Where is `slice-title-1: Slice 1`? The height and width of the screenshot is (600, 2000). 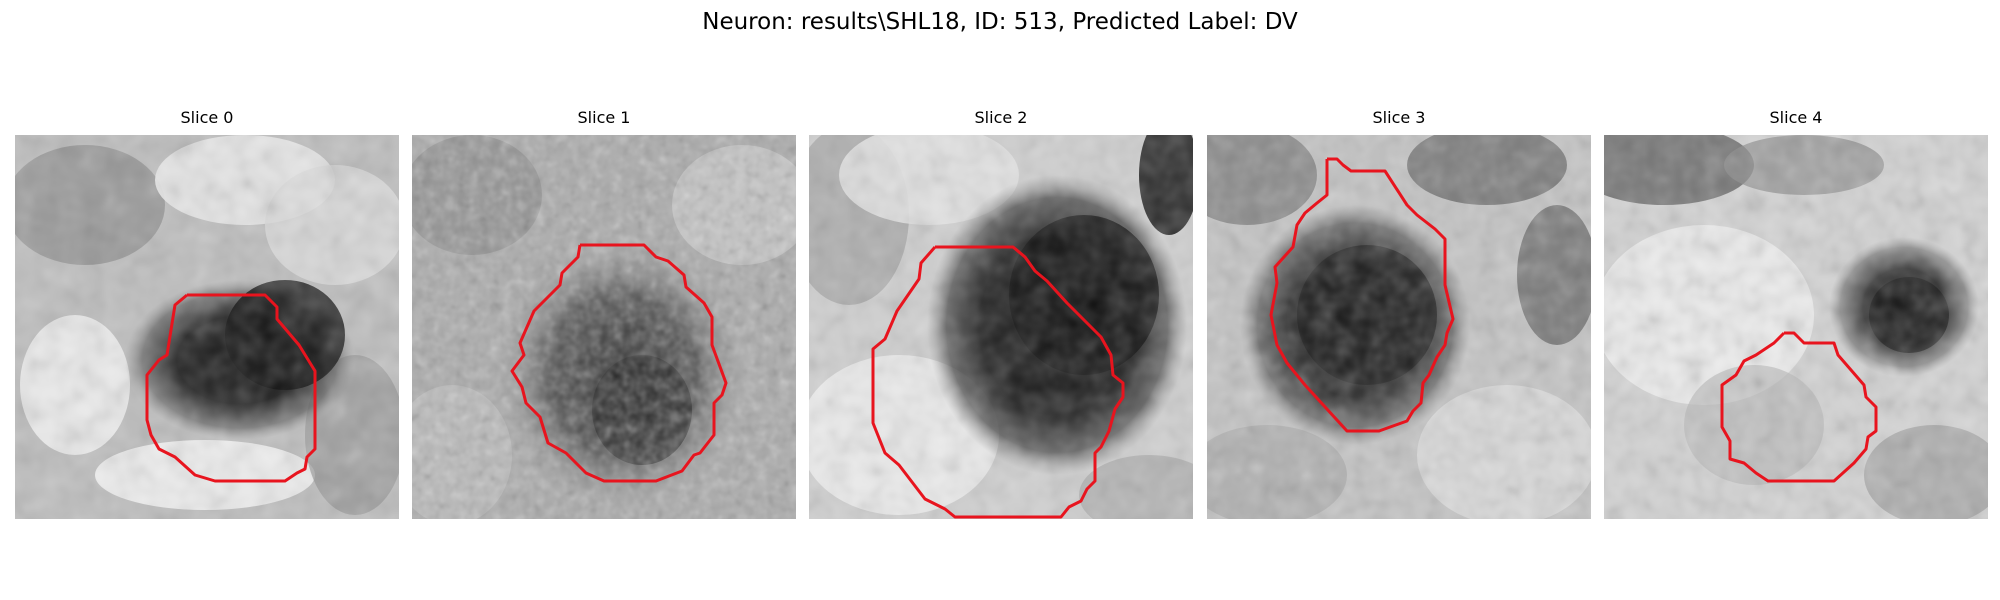 slice-title-1: Slice 1 is located at coordinates (604, 117).